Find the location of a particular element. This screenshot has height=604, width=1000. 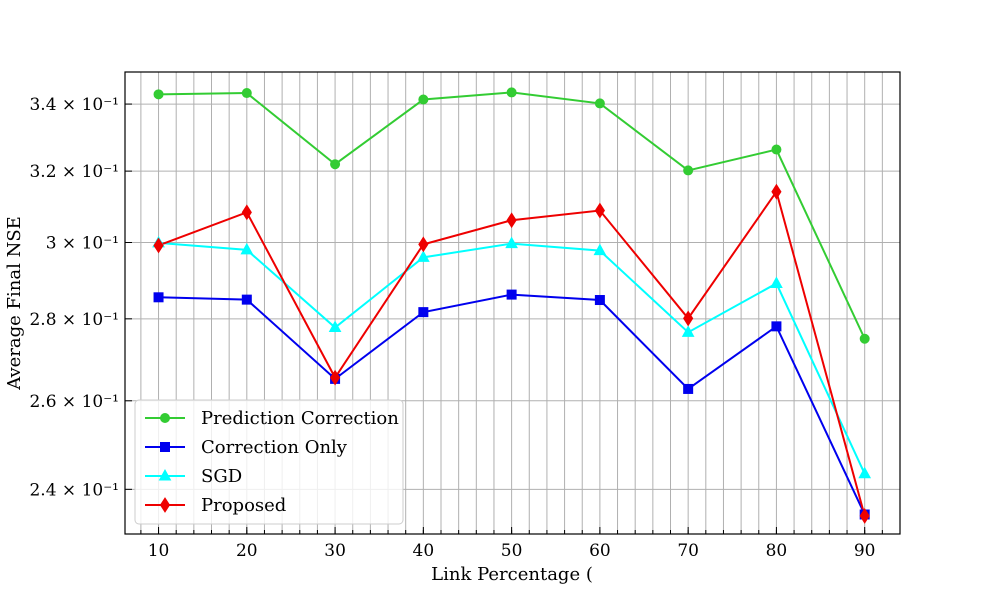

y-tick-label: 3 × 10⁻¹ is located at coordinates (82, 244).